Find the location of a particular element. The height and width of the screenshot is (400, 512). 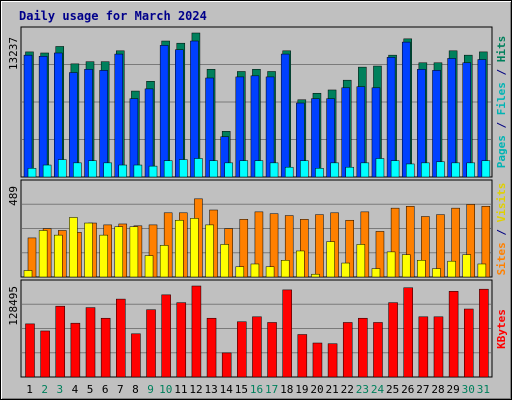

legend-3: KBytes is located at coordinates (501, 329).